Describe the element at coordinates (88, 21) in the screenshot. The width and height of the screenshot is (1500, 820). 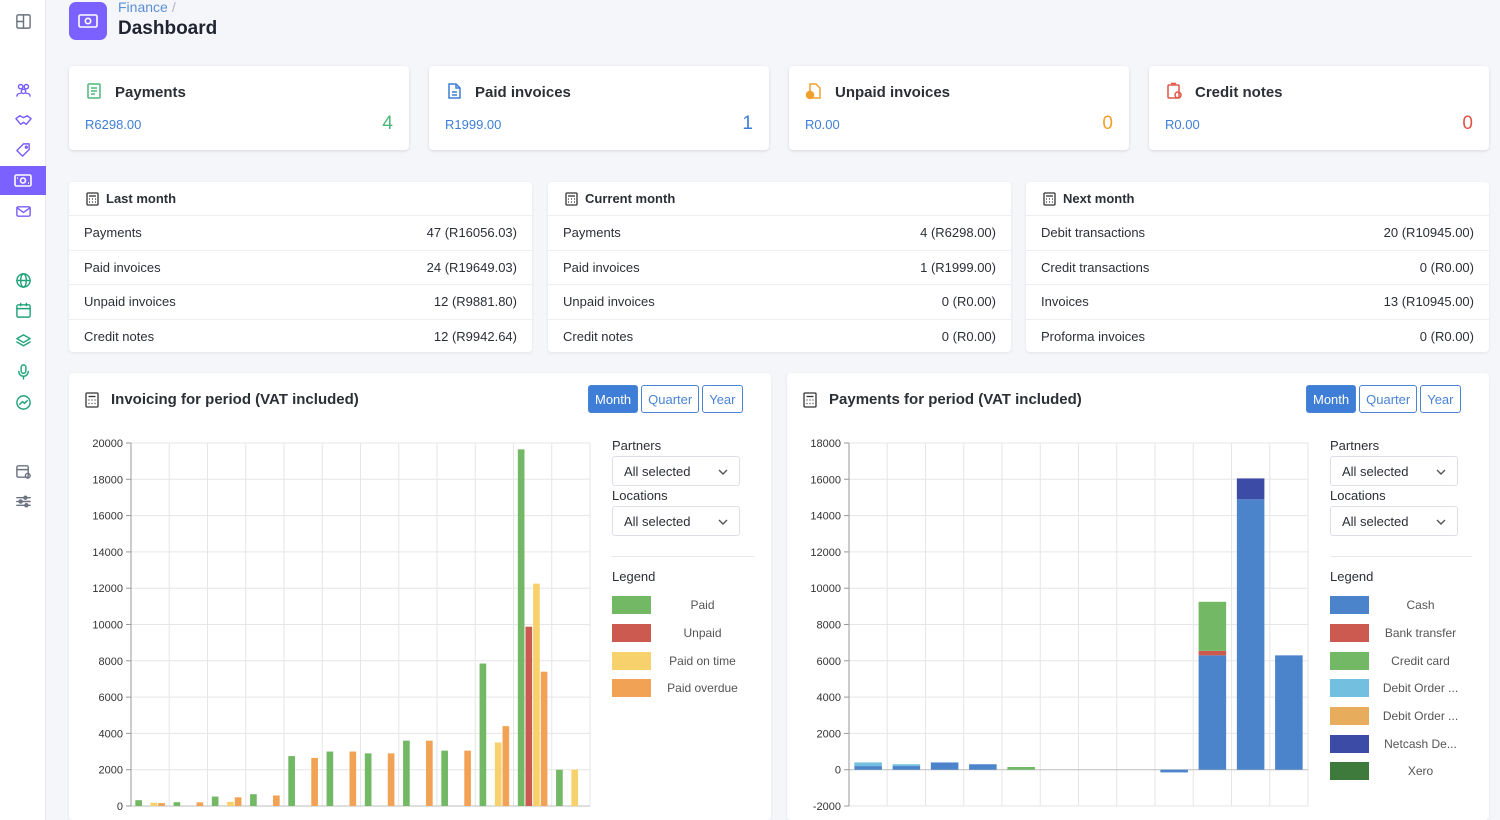
I see `finance-header-icon` at that location.